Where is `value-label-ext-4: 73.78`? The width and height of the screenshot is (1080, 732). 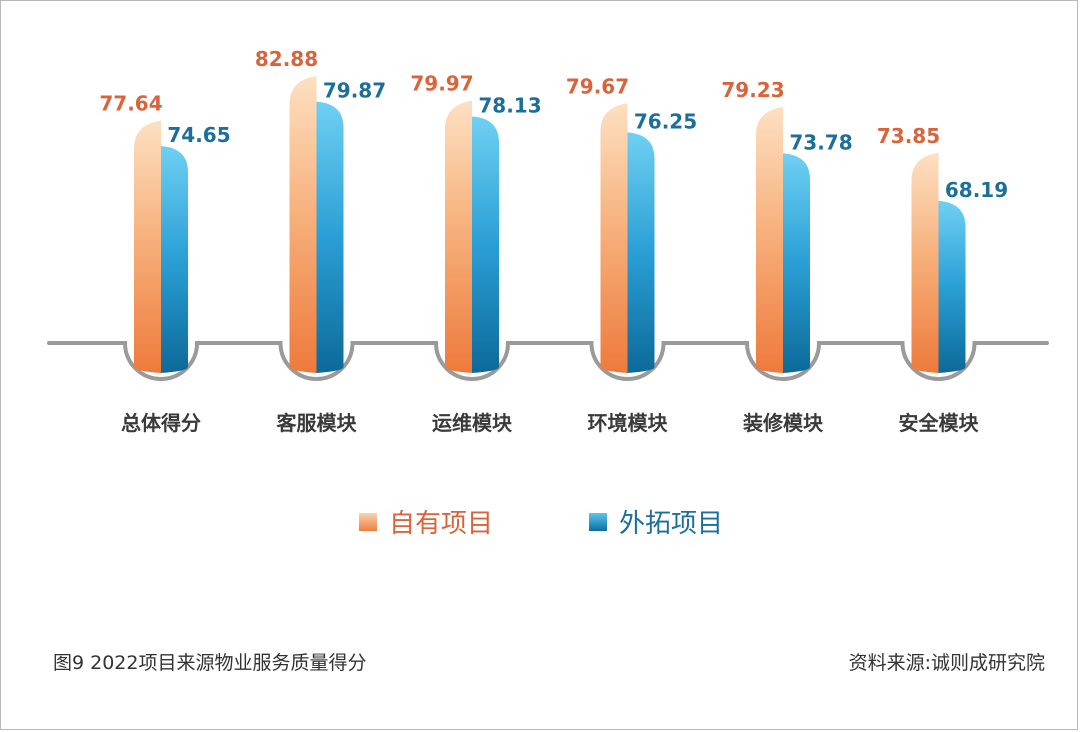
value-label-ext-4: 73.78 is located at coordinates (820, 142).